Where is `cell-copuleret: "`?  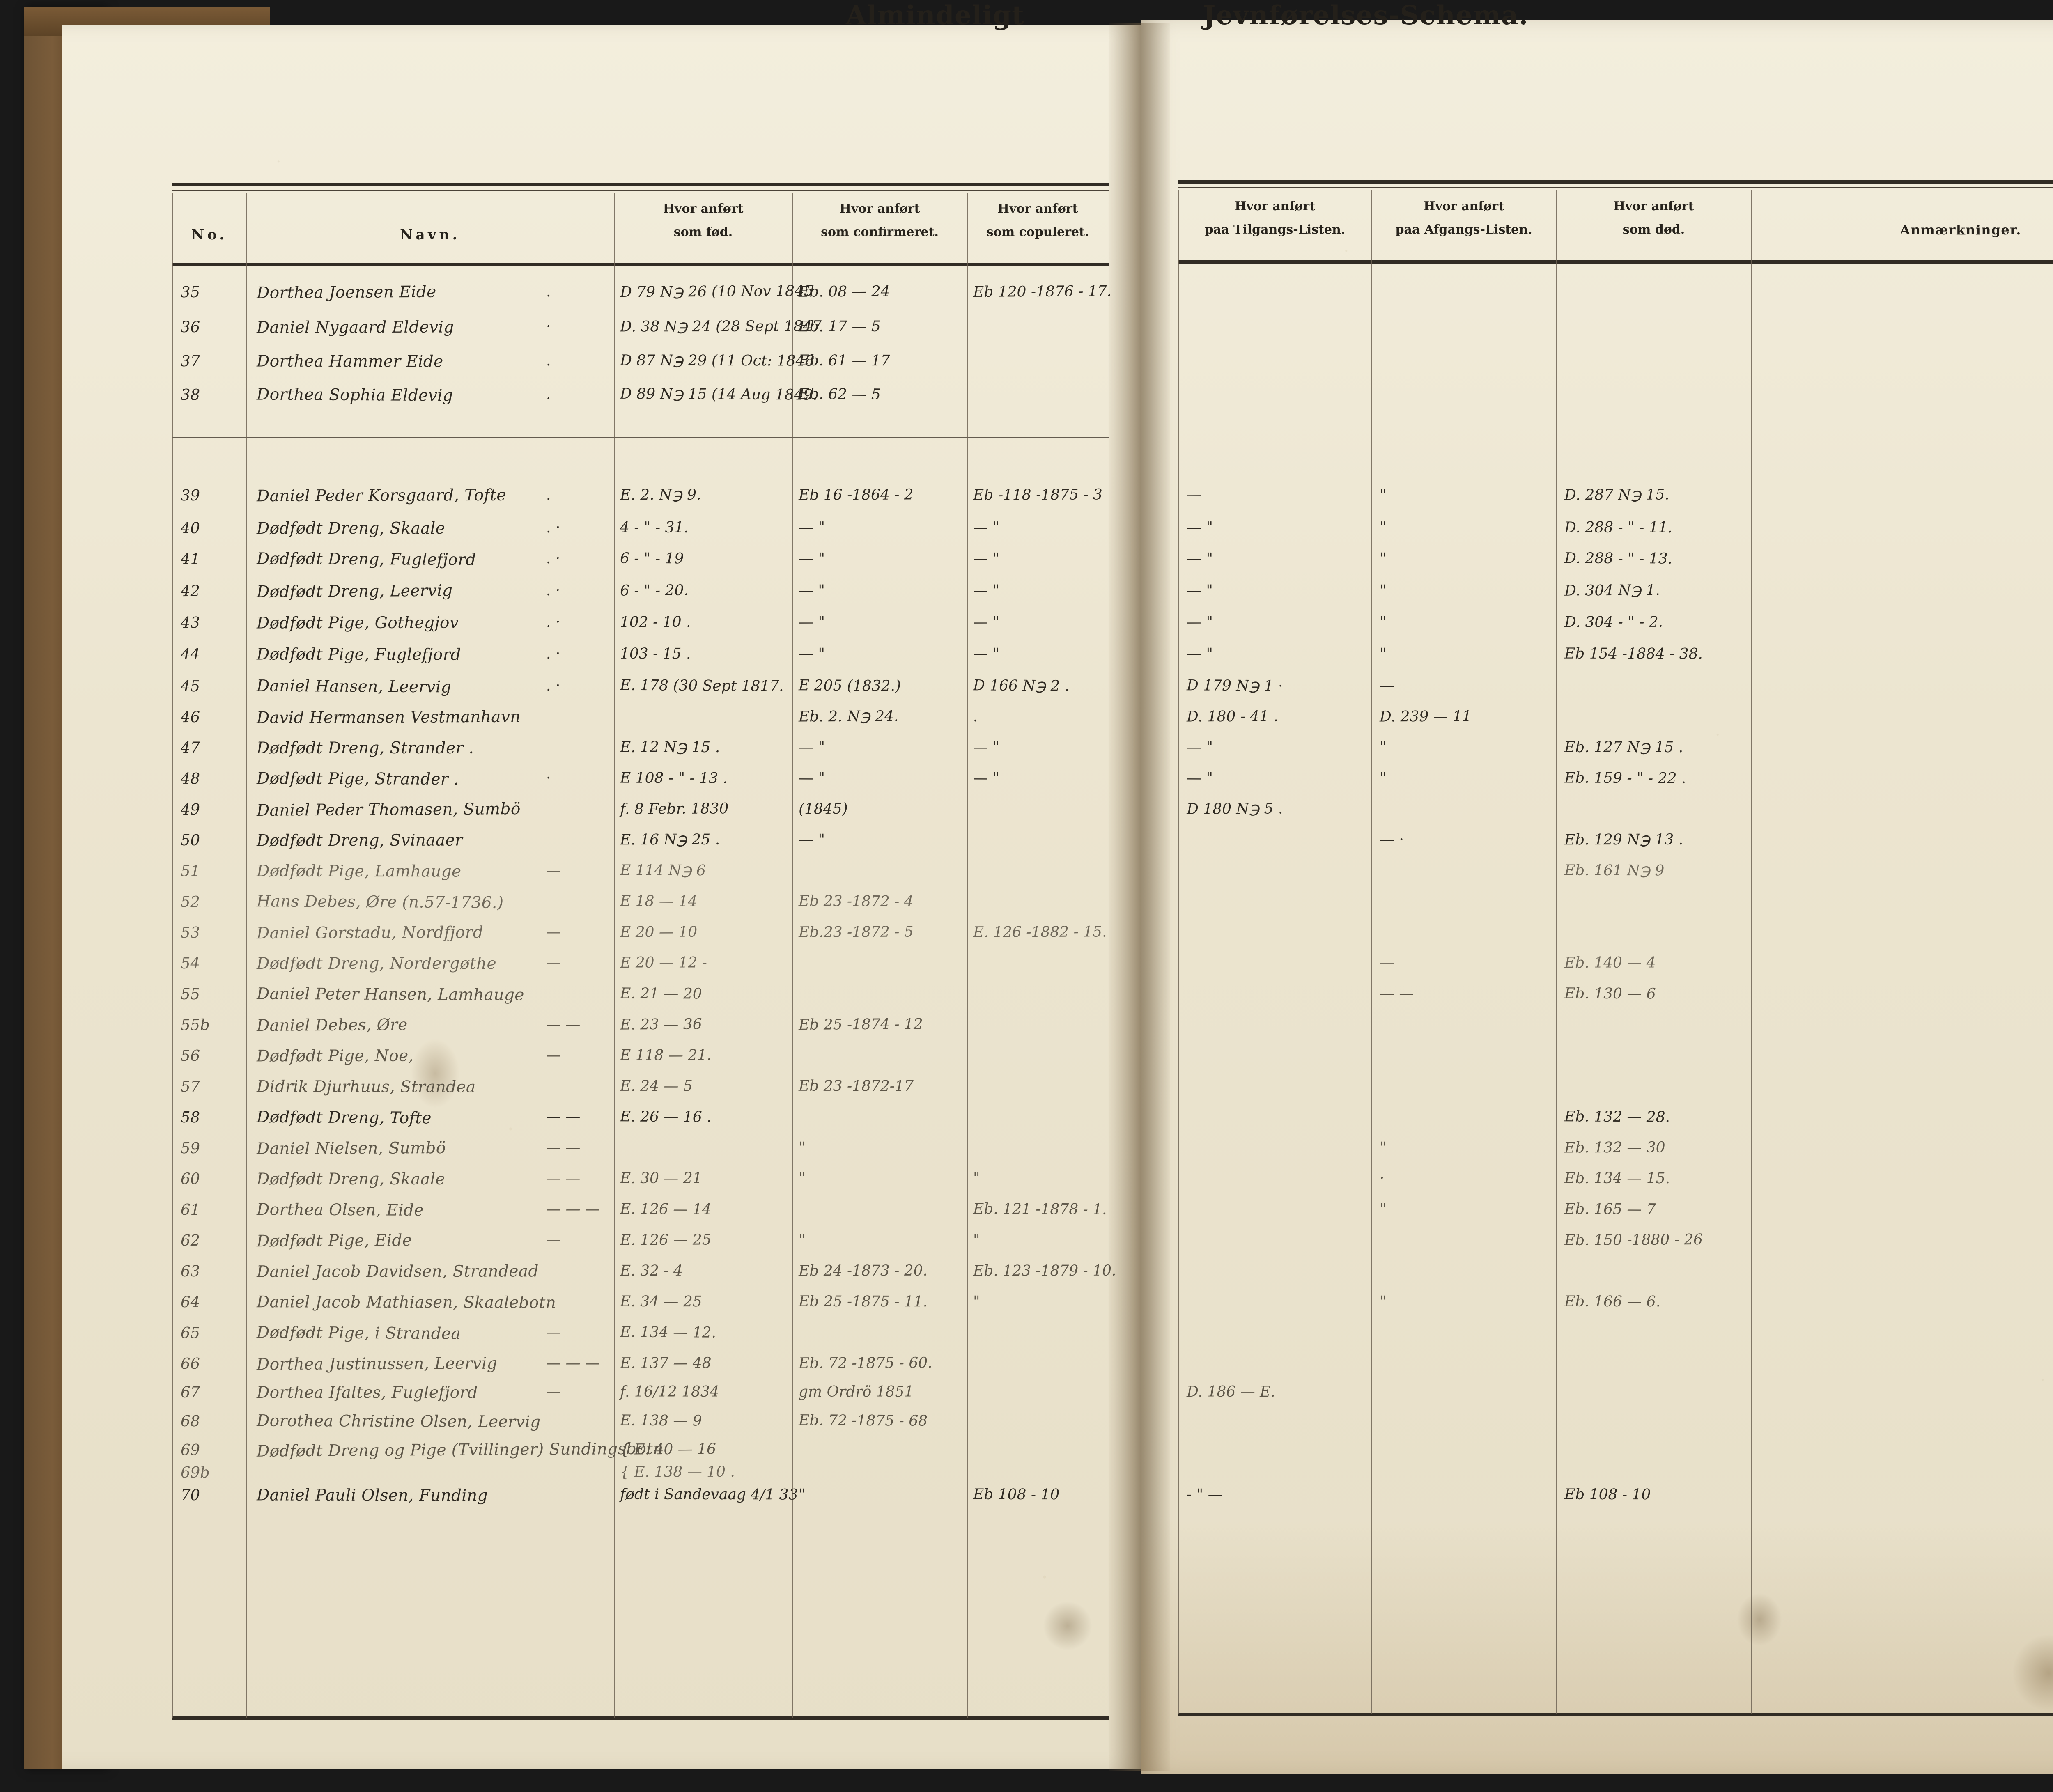 cell-copuleret: " is located at coordinates (977, 1240).